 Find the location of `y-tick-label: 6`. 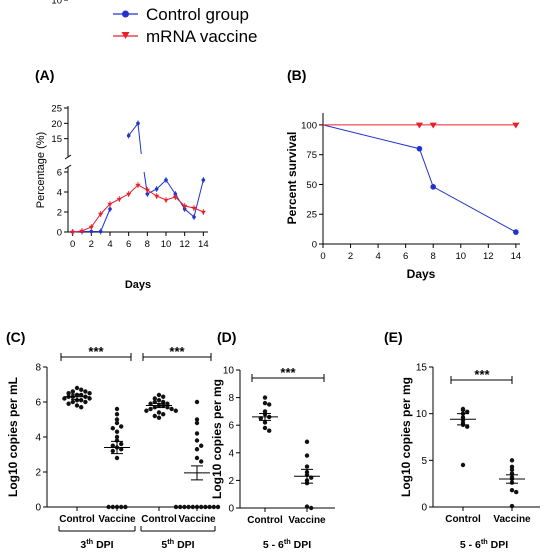

y-tick-label: 6 is located at coordinates (38, 403).